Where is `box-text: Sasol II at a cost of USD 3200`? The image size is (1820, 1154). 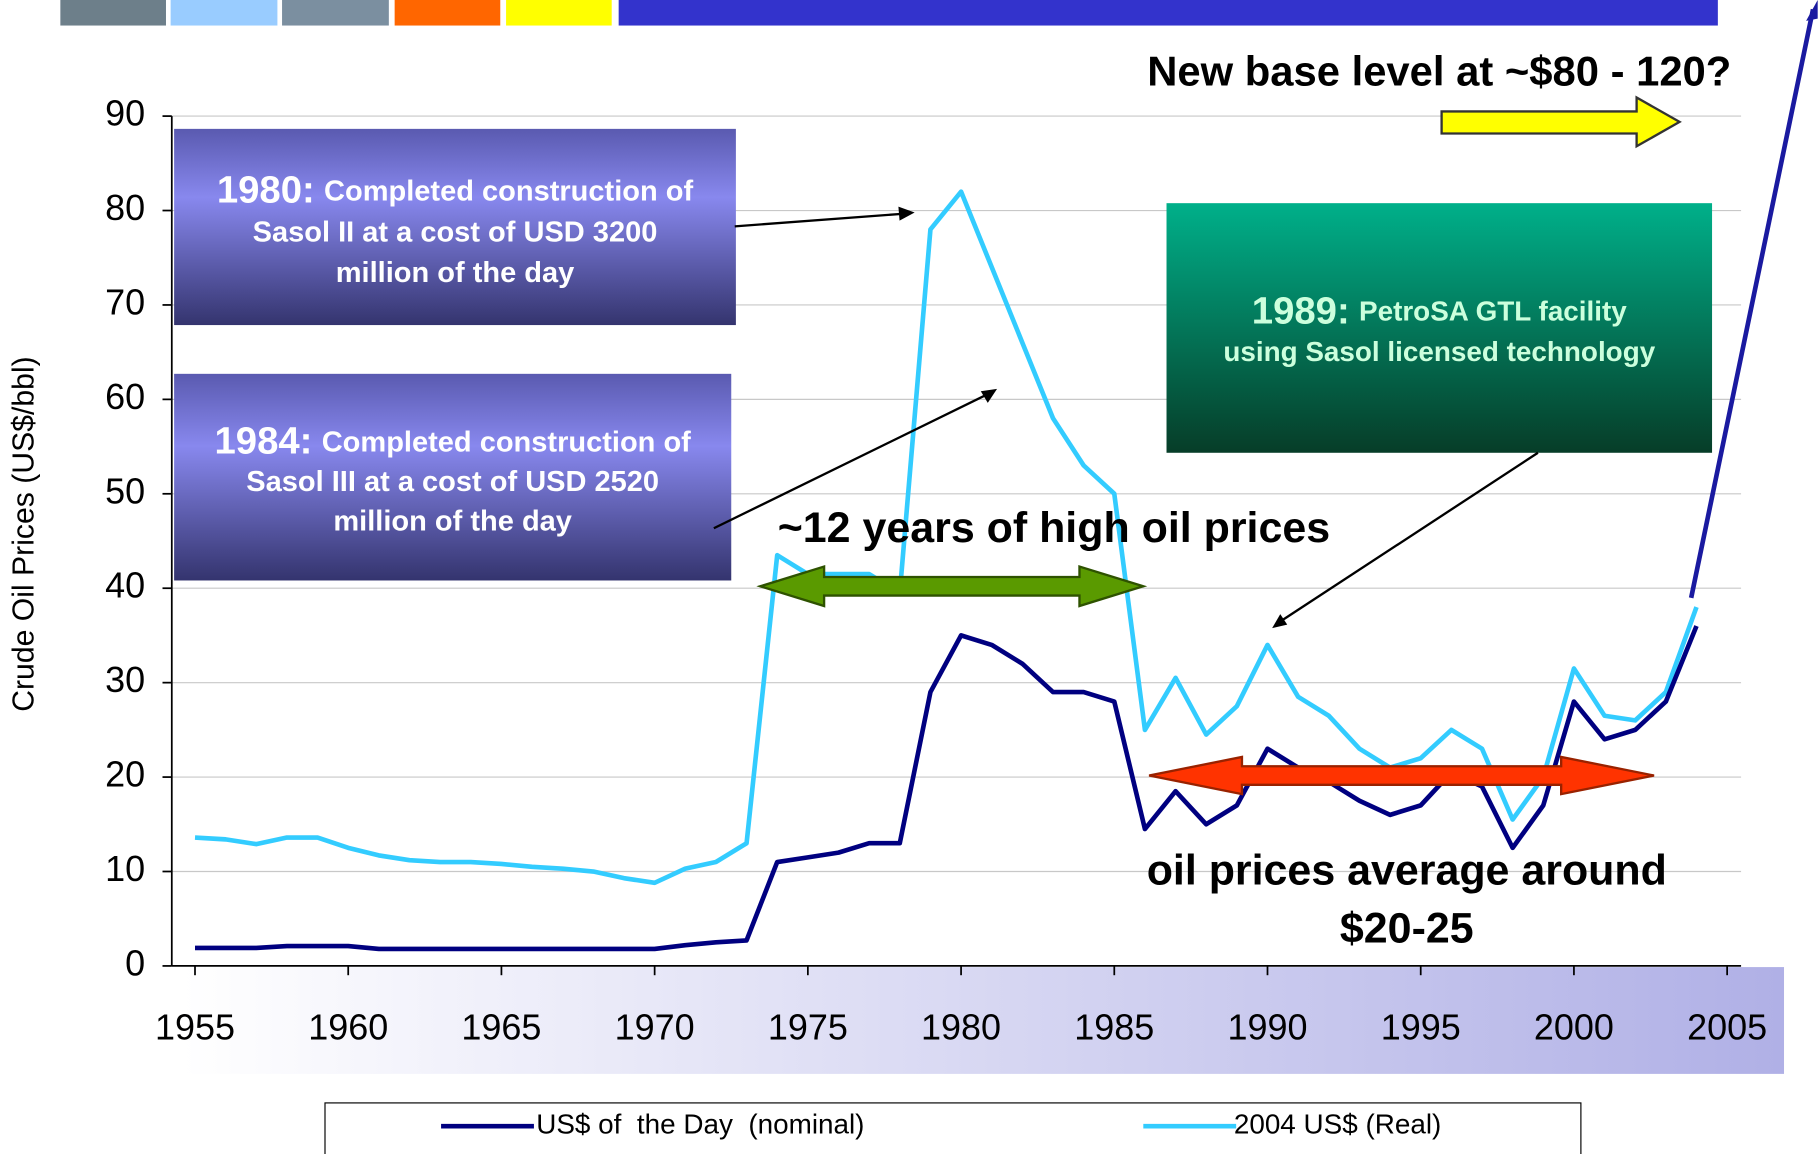 box-text: Sasol II at a cost of USD 3200 is located at coordinates (455, 232).